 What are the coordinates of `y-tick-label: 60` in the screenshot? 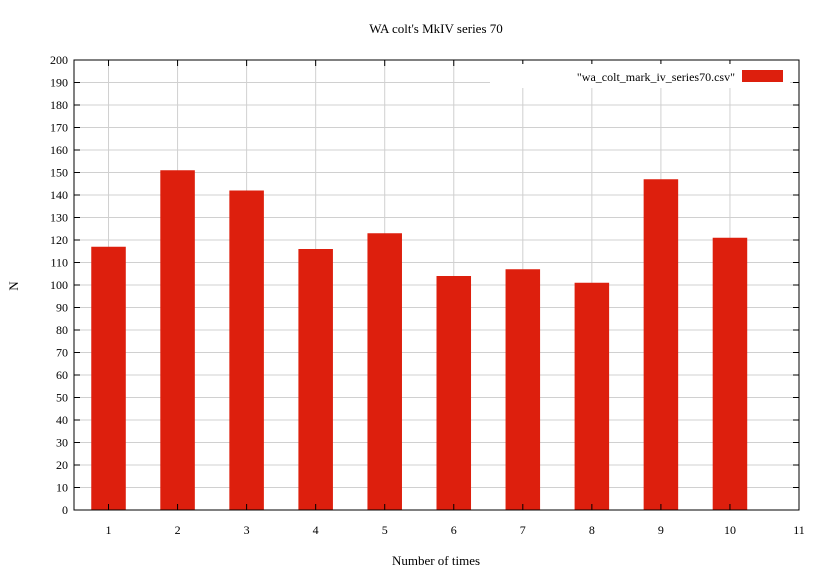 It's located at (62, 375).